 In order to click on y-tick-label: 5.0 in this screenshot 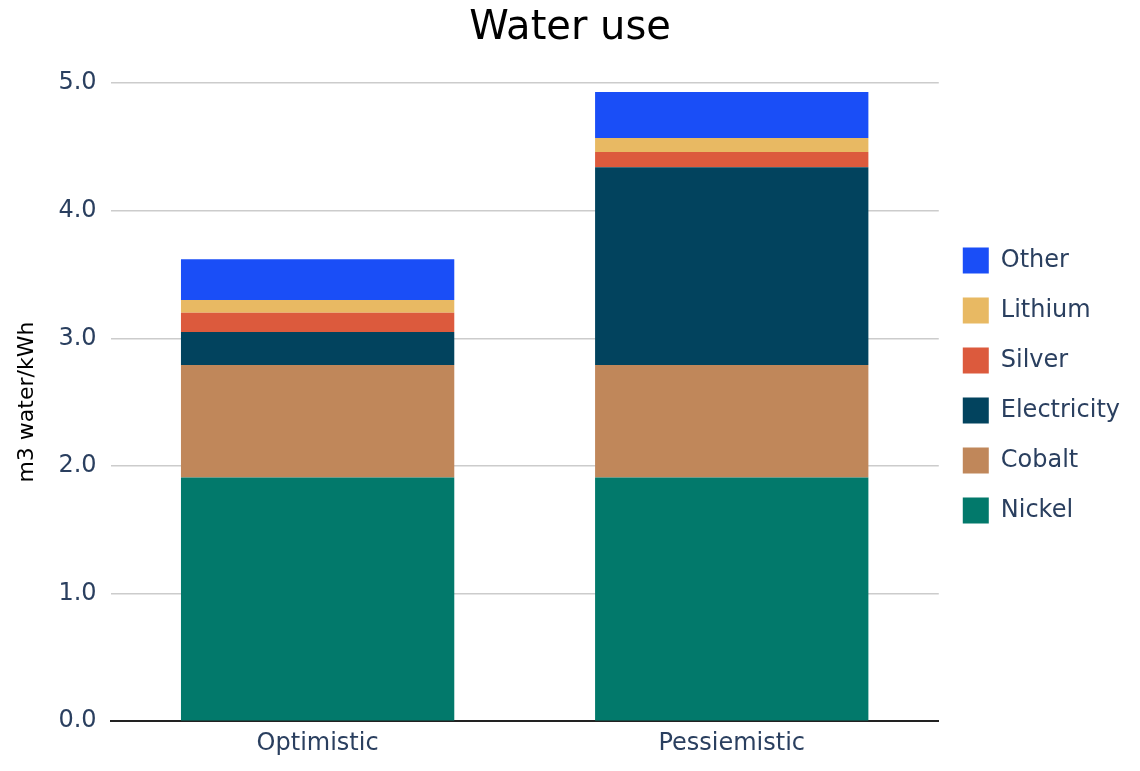, I will do `click(77, 81)`.